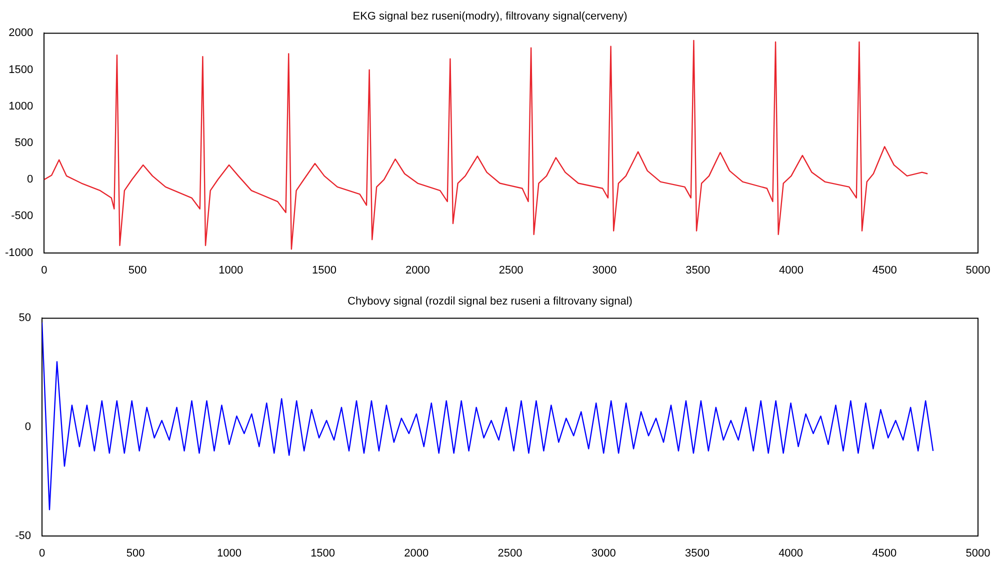 The width and height of the screenshot is (994, 563). Describe the element at coordinates (490, 302) in the screenshot. I see `chart-title: Chybovy signal (rozdil signal bez ruseni a filtrovany signal)` at that location.